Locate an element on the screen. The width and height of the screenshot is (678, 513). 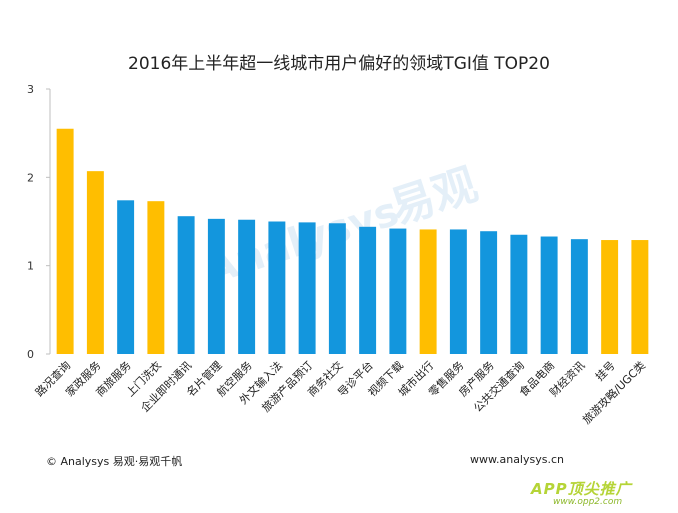
watermark-cn: 易观 is located at coordinates (433, 197).